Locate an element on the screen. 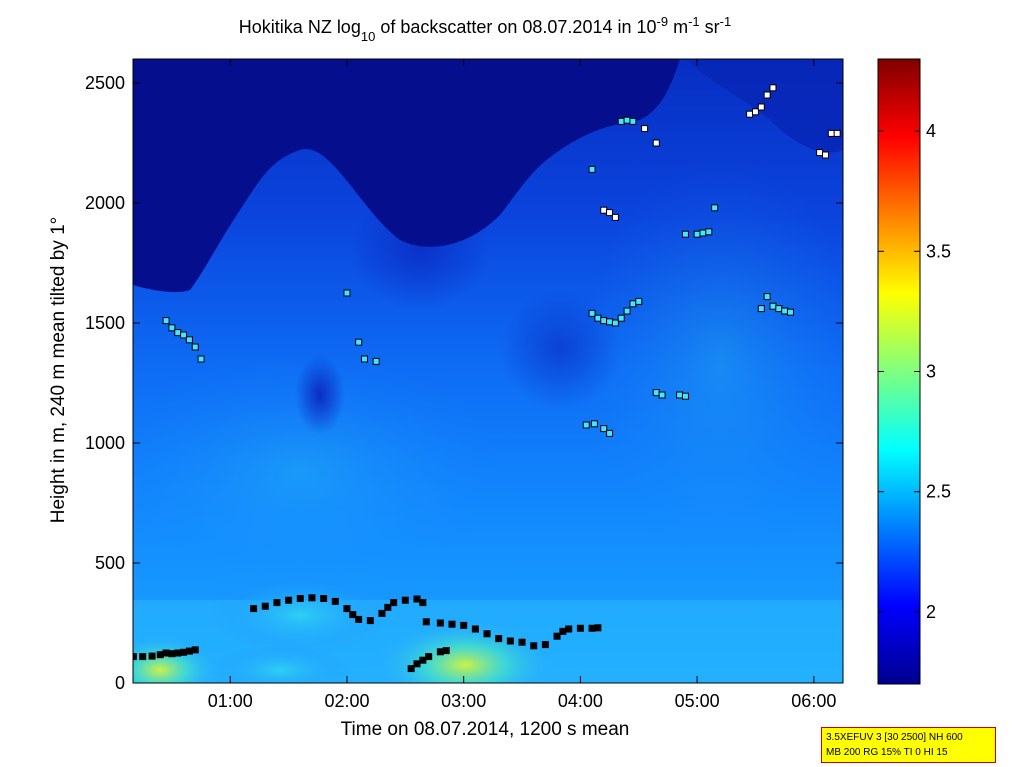 This screenshot has width=1023, height=767. x-axis-label: Time on 08.07.2014, 1200 s mean is located at coordinates (485, 729).